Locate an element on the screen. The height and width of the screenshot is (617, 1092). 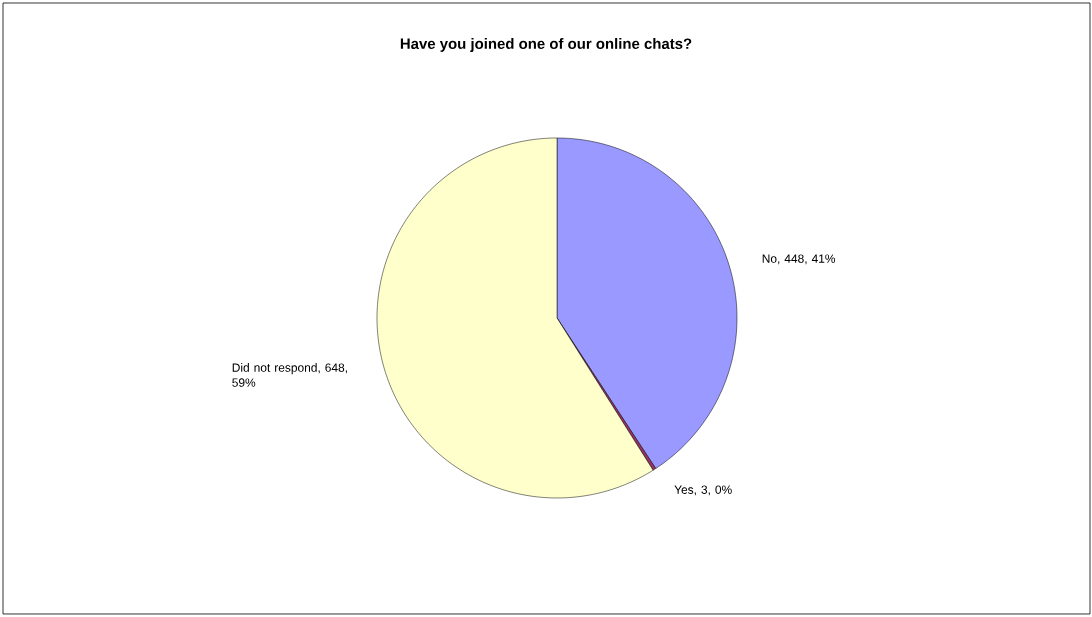
chart-title: Have you joined one of our online chats? is located at coordinates (546, 45).